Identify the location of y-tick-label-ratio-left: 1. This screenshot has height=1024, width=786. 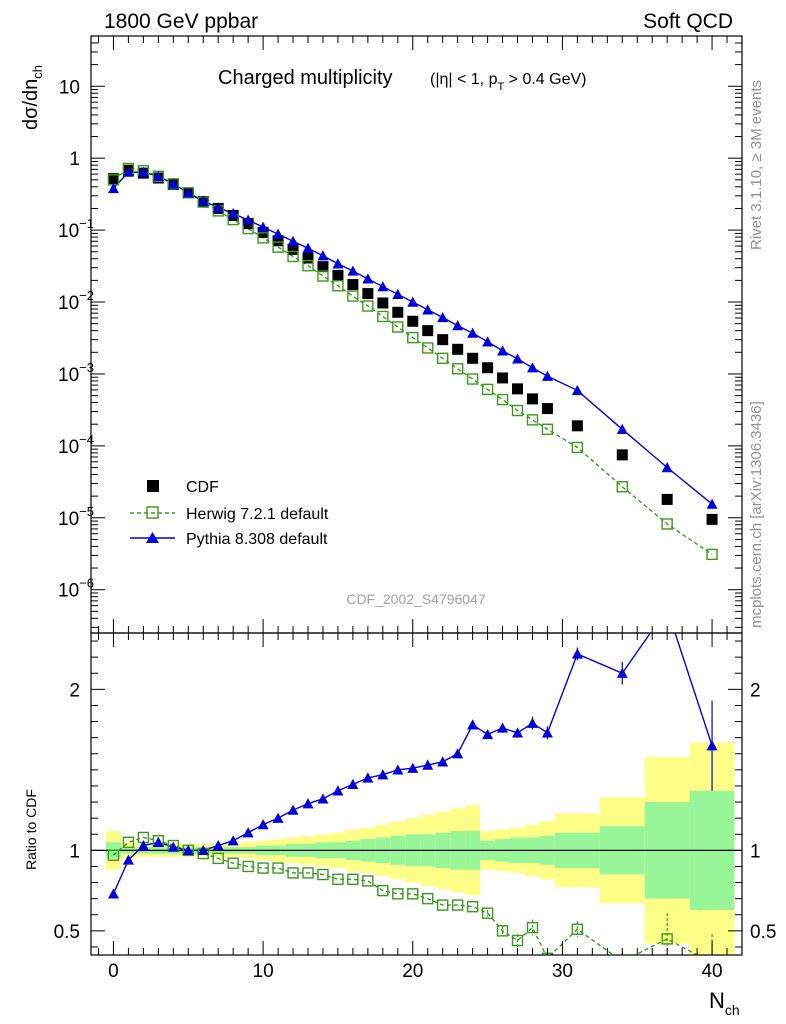
(74, 851).